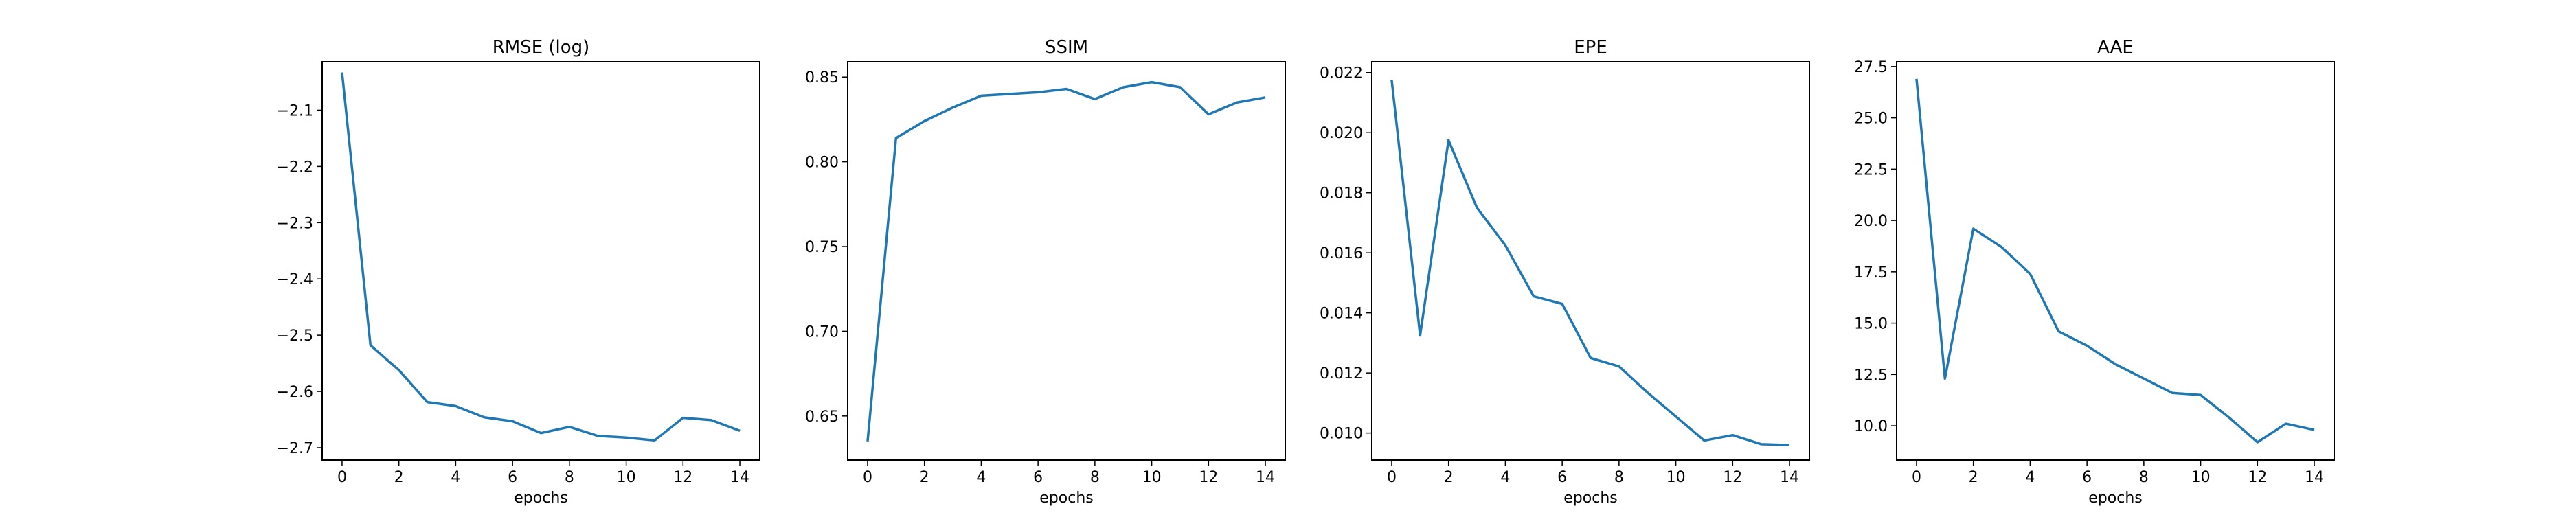  I want to click on x-tick-label: 12, so click(682, 477).